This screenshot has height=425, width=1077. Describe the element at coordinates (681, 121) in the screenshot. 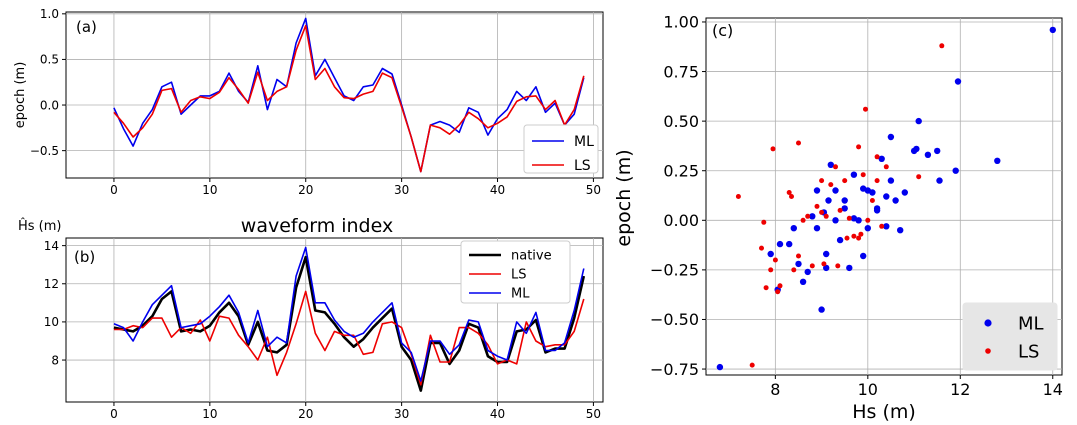

I see `y-tick-label: 0.50` at that location.